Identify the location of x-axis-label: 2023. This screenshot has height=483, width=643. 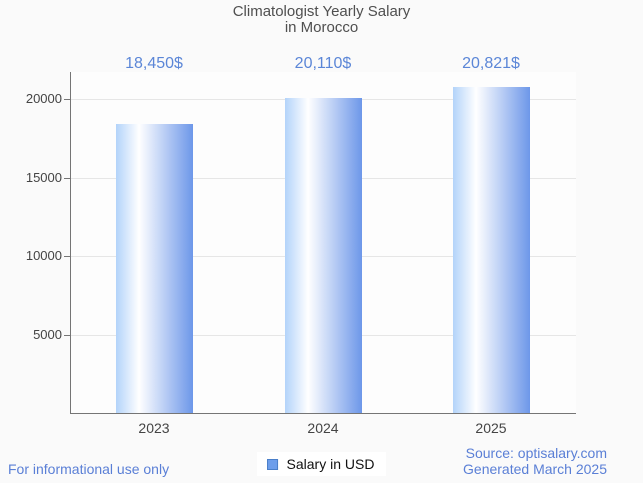
(154, 428).